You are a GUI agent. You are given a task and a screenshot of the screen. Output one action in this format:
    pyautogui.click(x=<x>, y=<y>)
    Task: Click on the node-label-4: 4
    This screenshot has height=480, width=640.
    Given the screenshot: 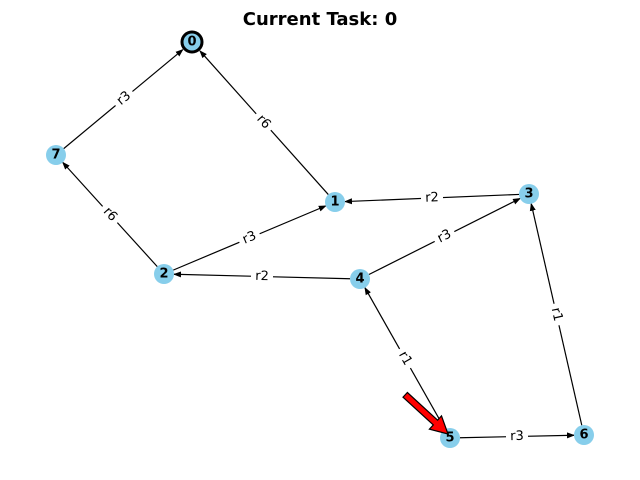 What is the action you would take?
    pyautogui.click(x=359, y=279)
    